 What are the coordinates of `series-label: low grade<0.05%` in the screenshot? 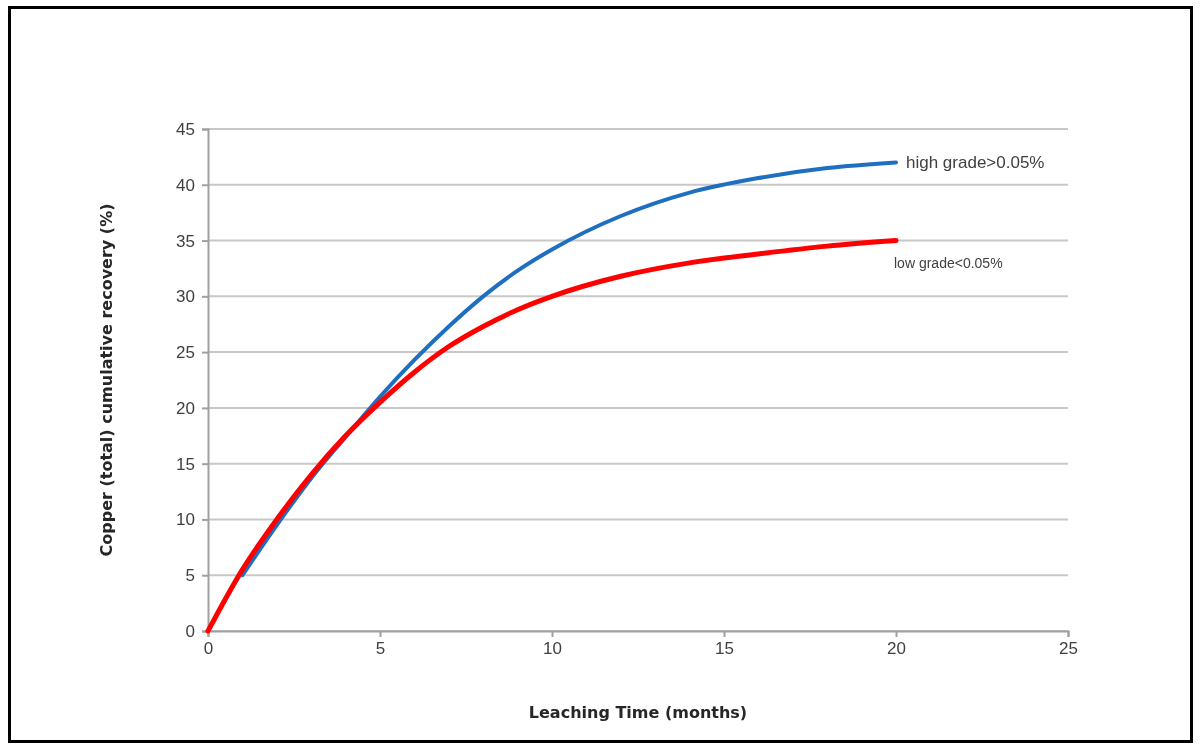 It's located at (948, 262).